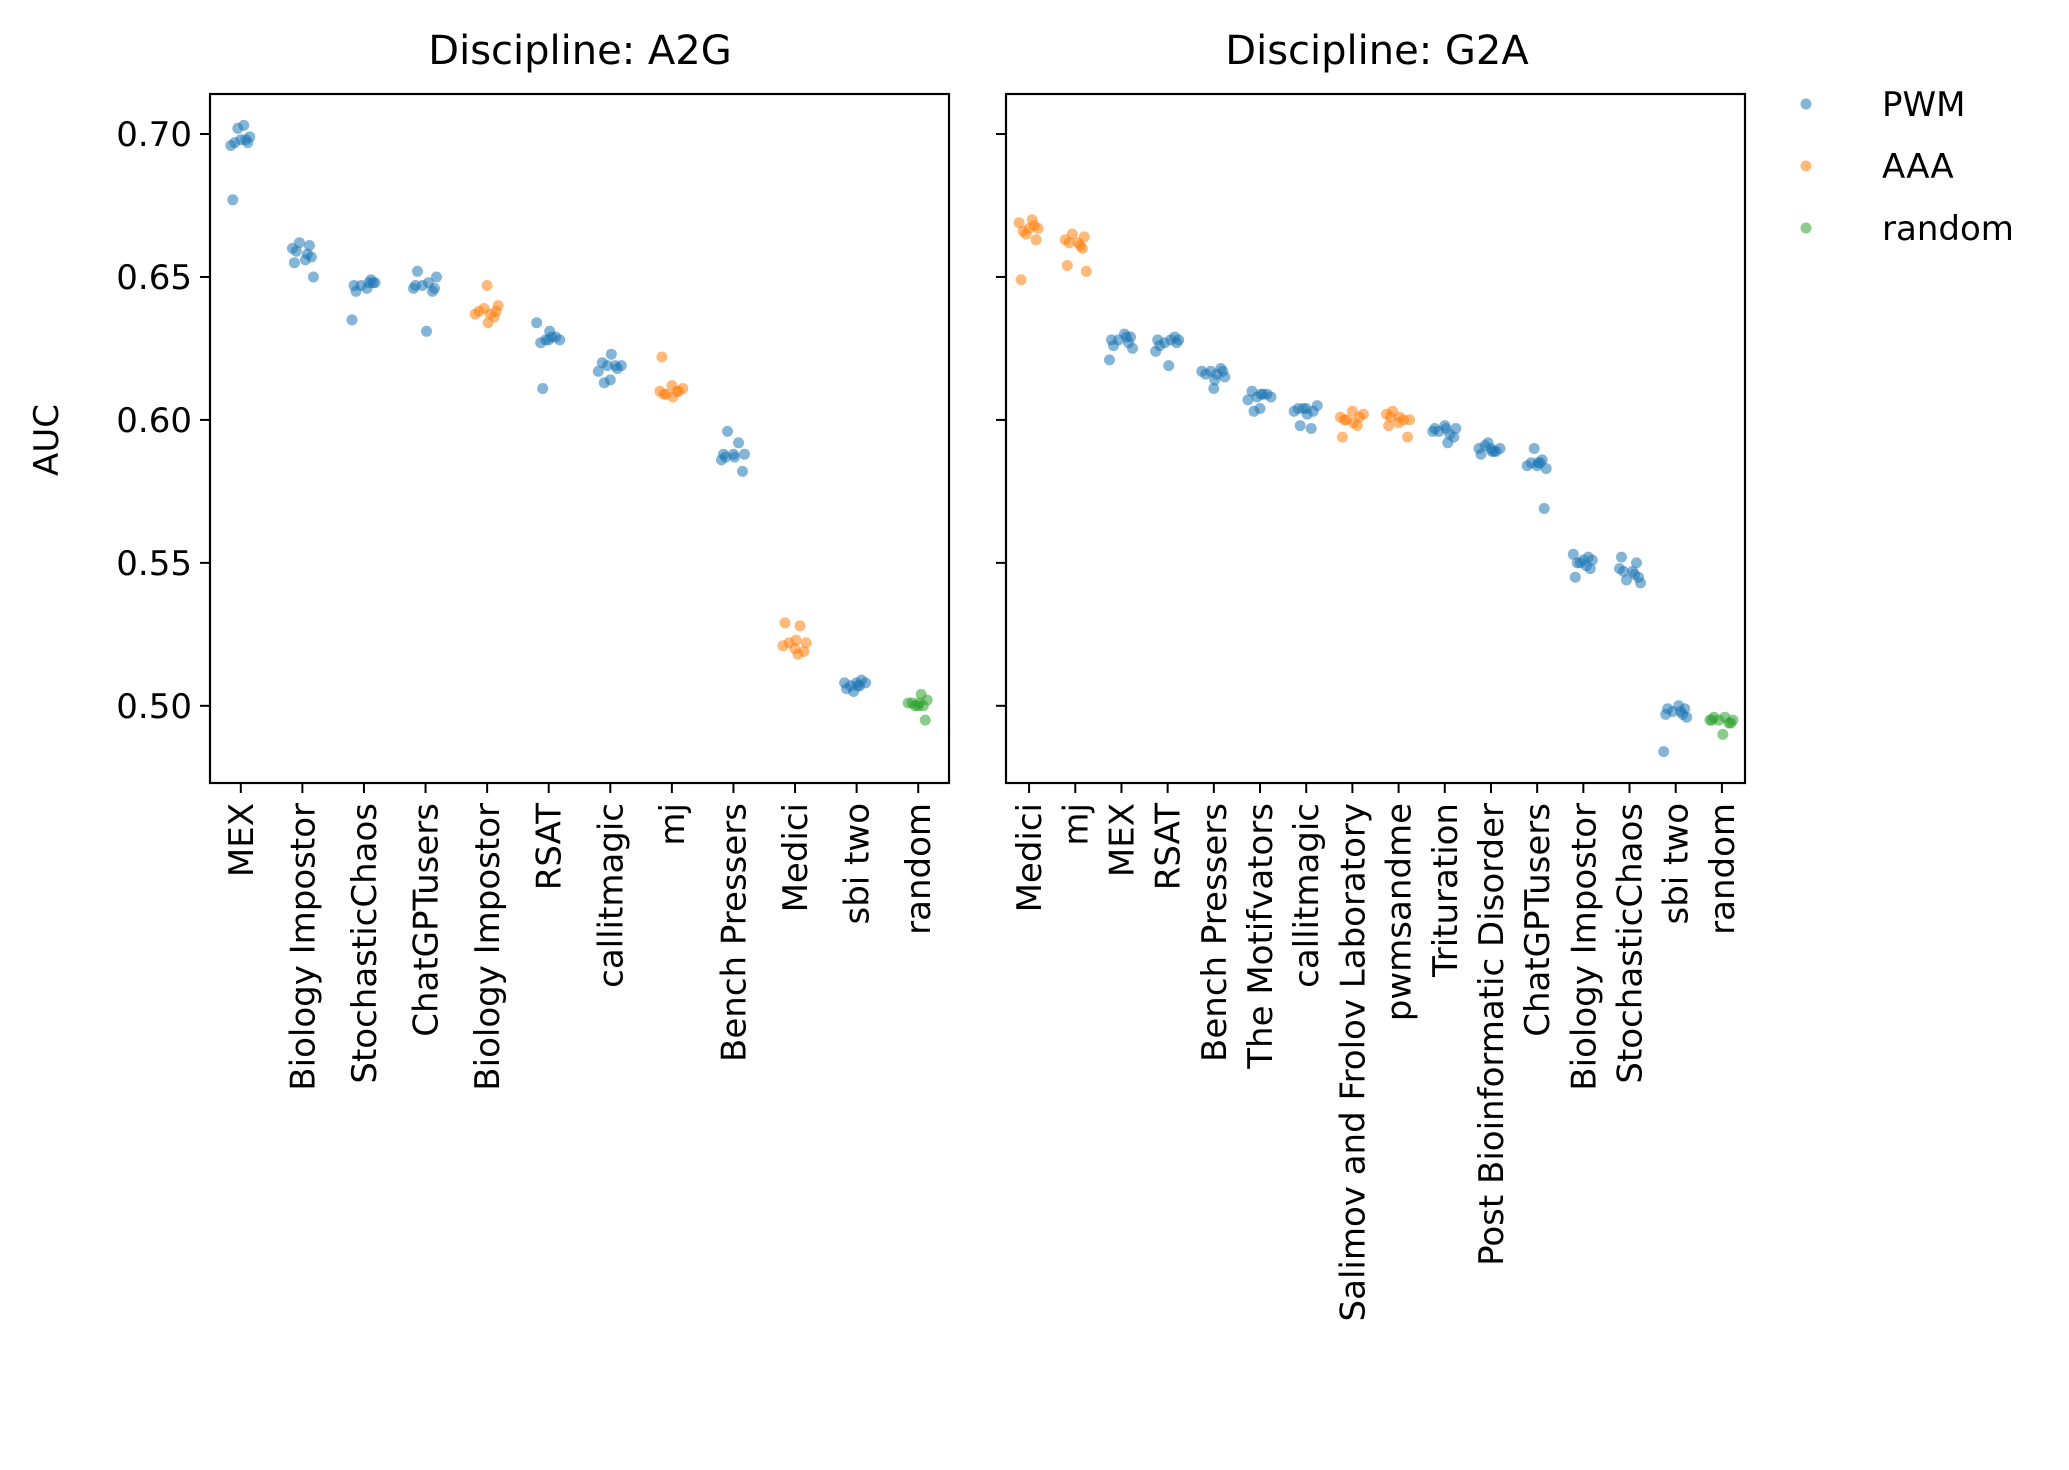 This screenshot has height=1470, width=2069. I want to click on x-tick-label-0-9: Medici, so click(796, 857).